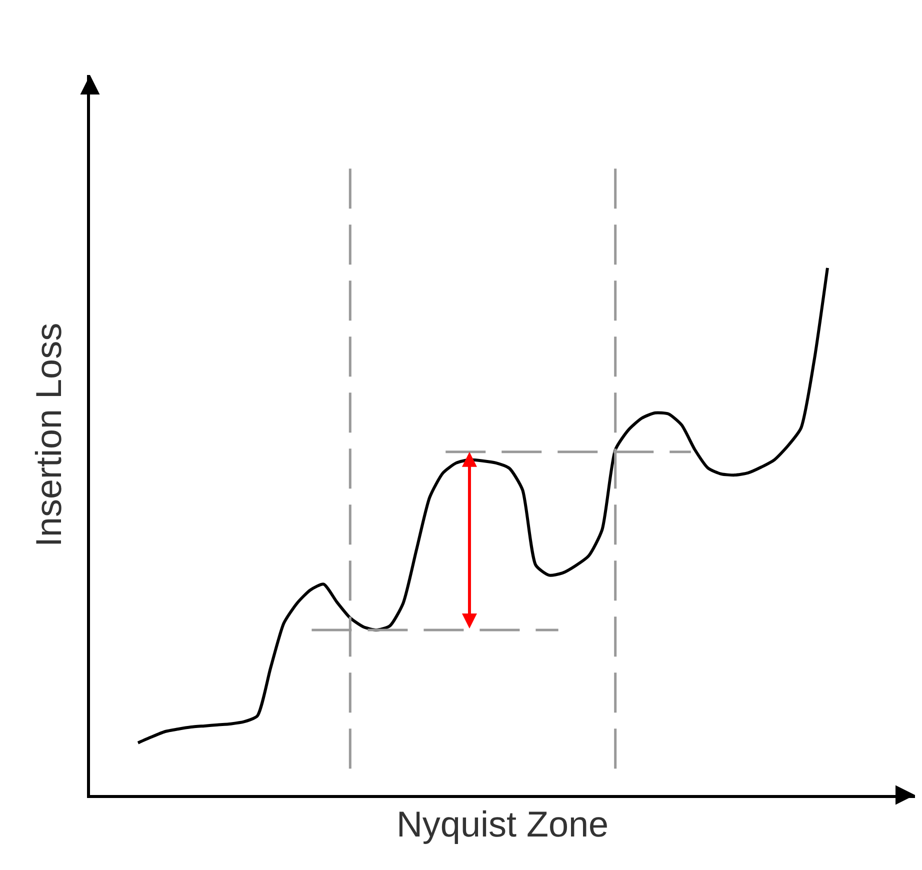 The width and height of the screenshot is (922, 870). What do you see at coordinates (502, 824) in the screenshot?
I see `x-axis-title: Nyquist Zone` at bounding box center [502, 824].